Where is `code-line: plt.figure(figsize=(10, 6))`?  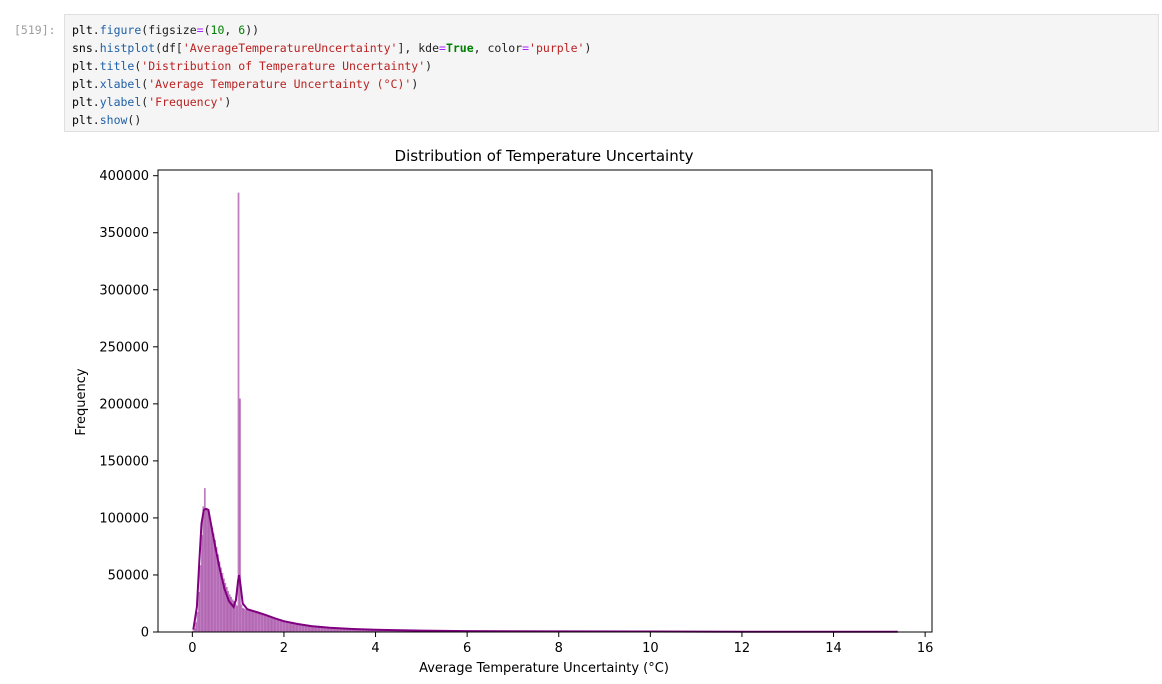 code-line: plt.figure(figsize=(10, 6)) is located at coordinates (611, 30).